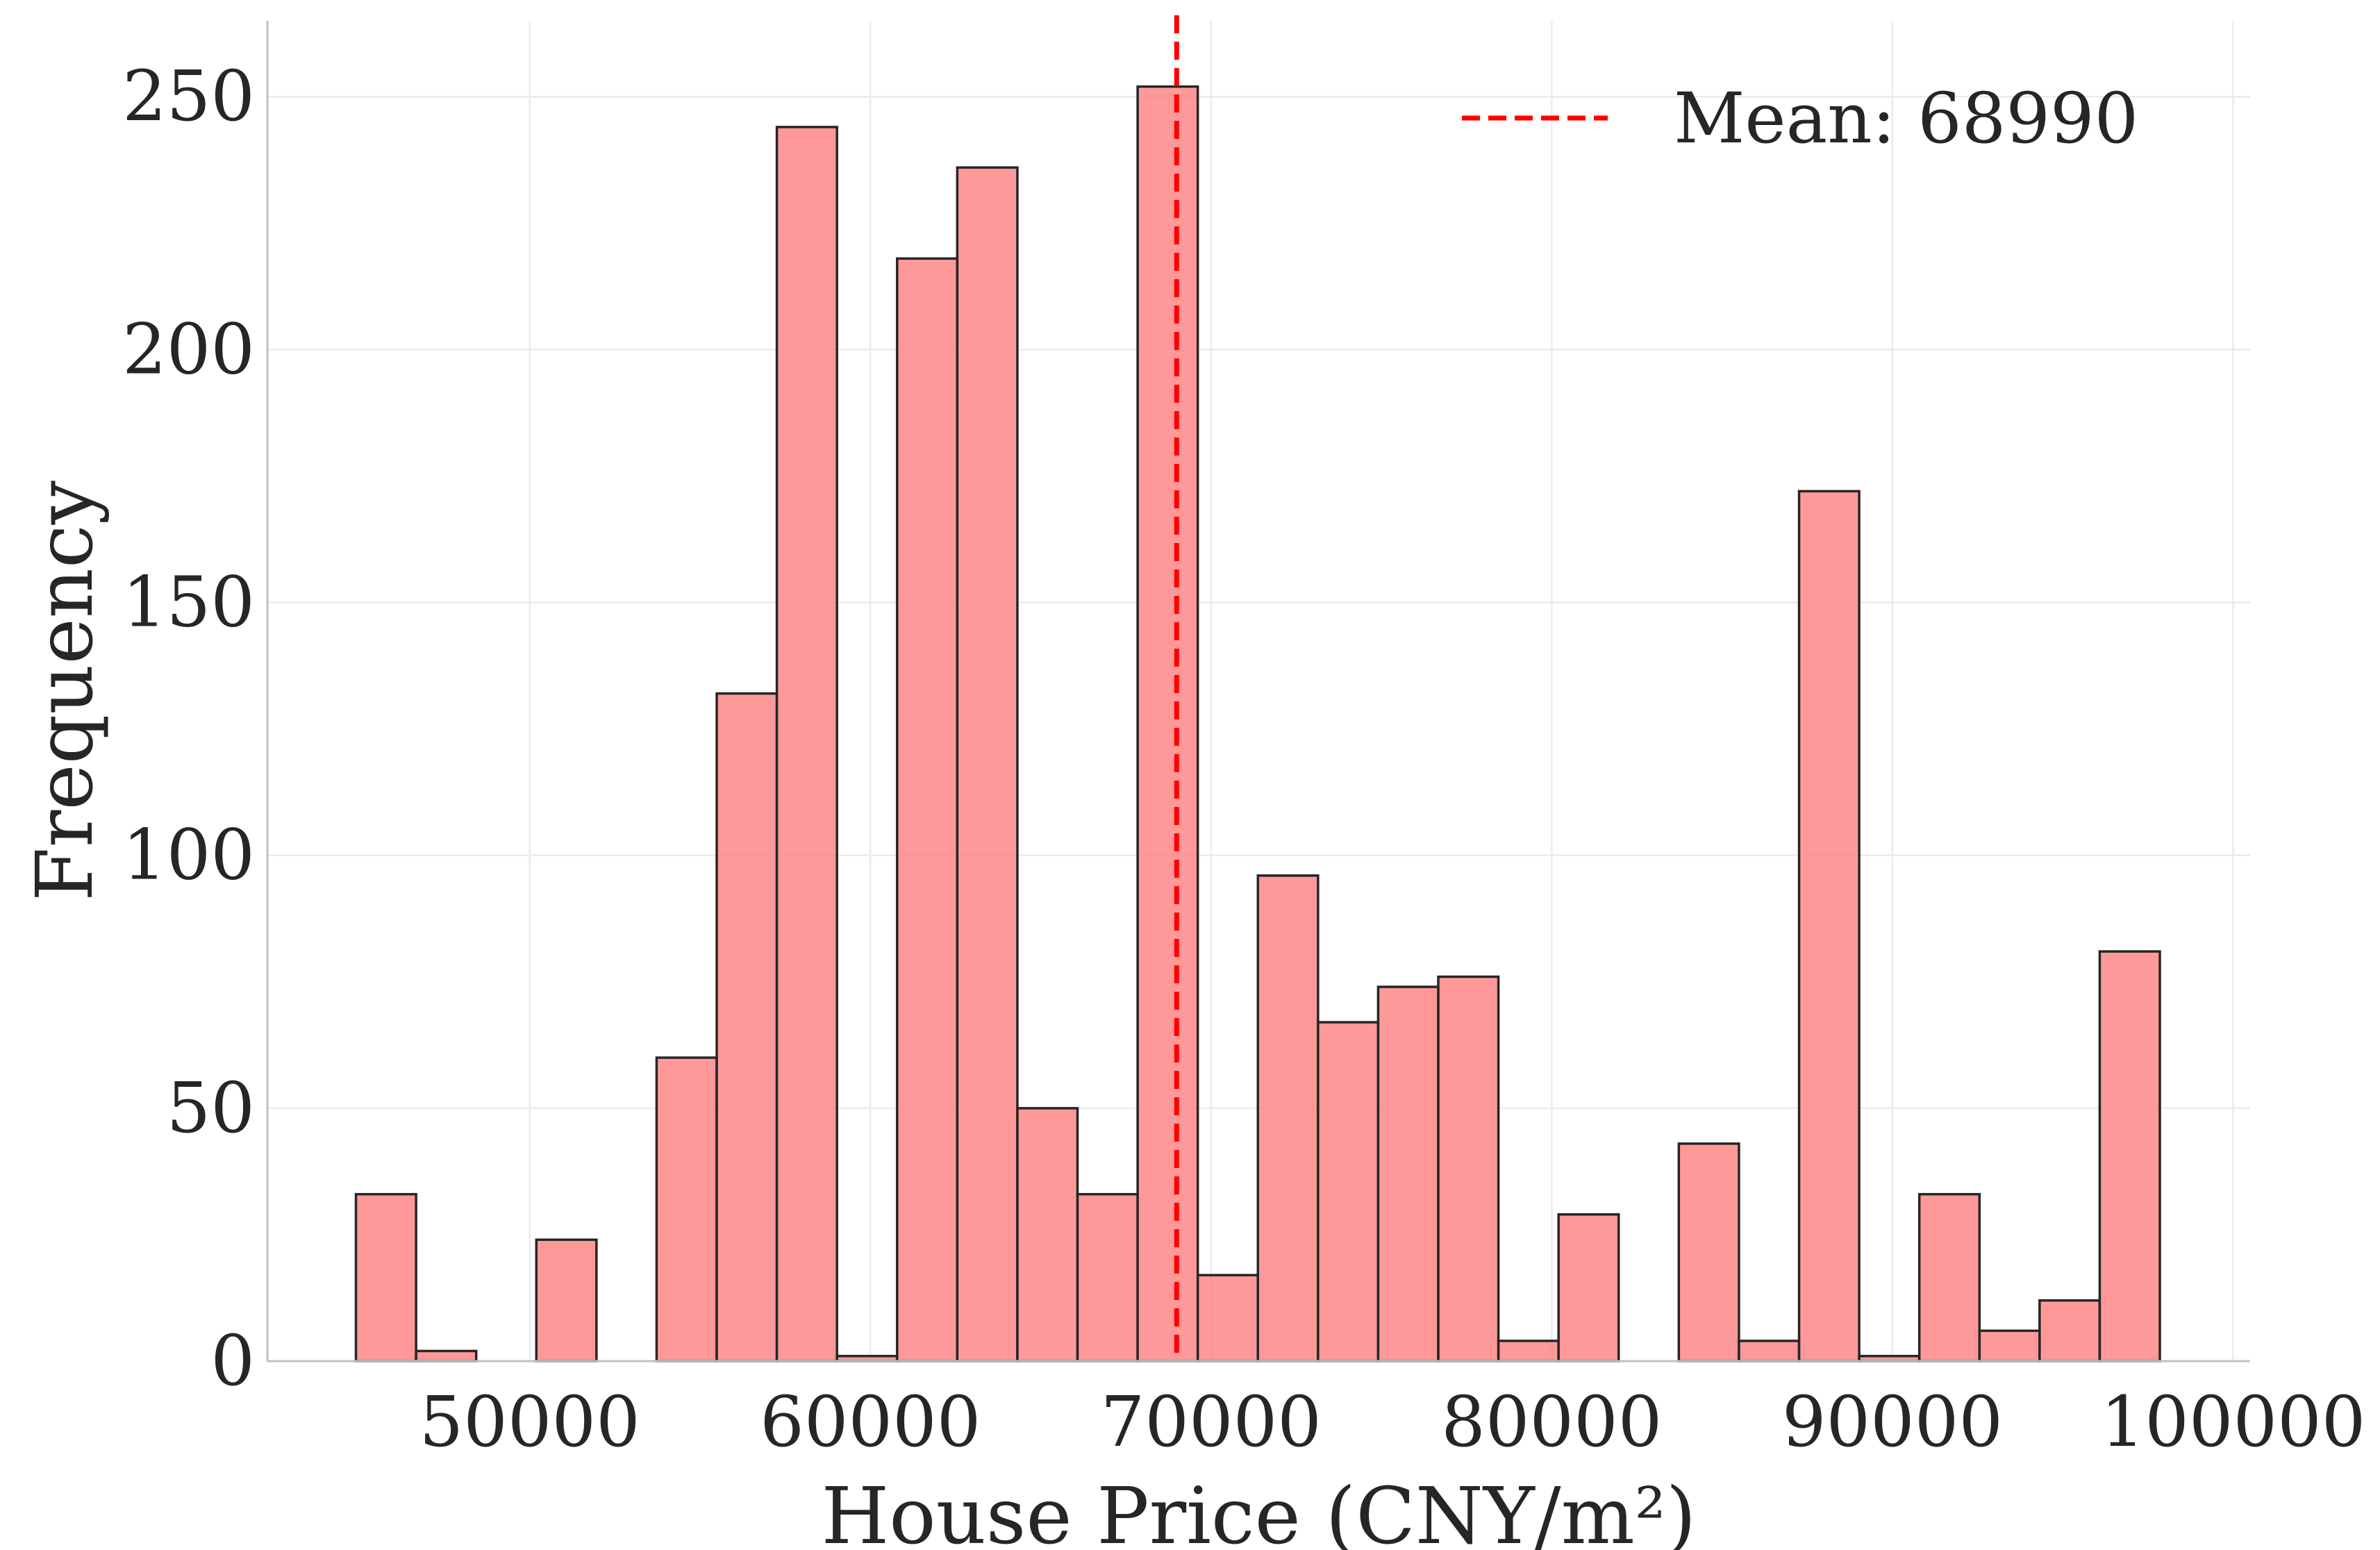  I want to click on x-tick-label: 50000, so click(529, 1421).